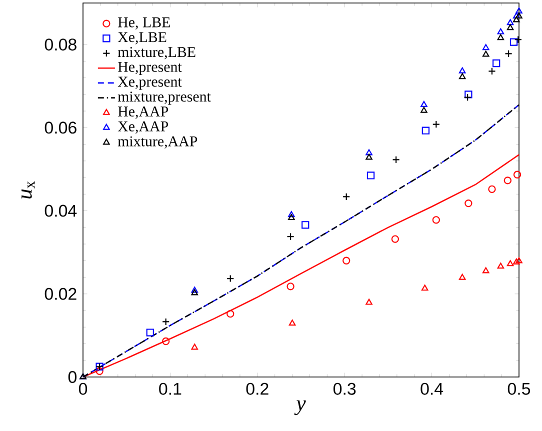 Image resolution: width=542 pixels, height=431 pixels. I want to click on y-tick-label: 0, so click(72, 377).